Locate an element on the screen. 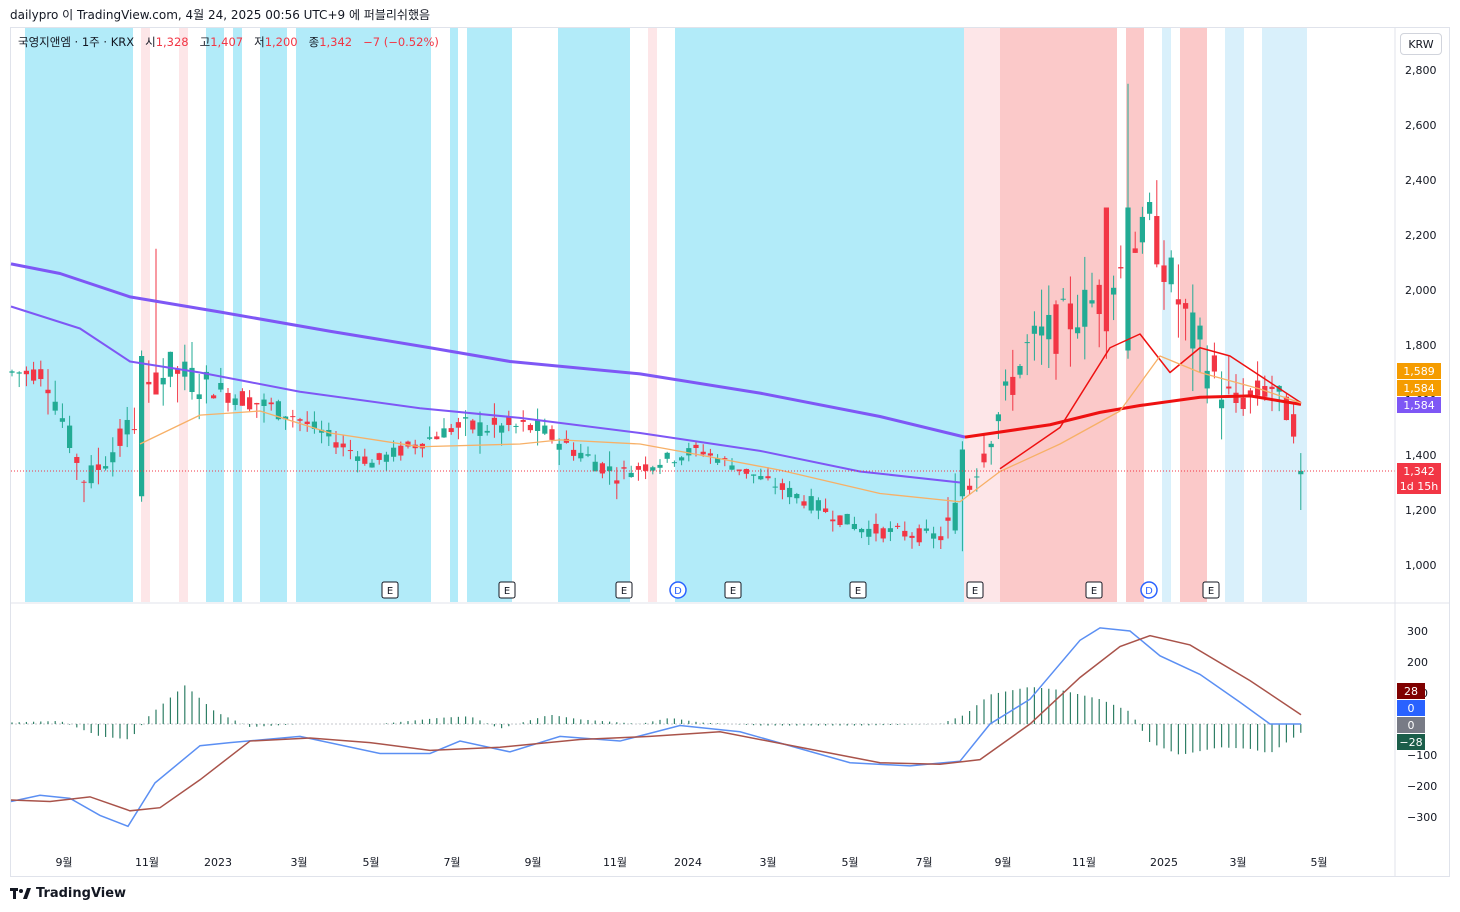 The height and width of the screenshot is (912, 1460). price-tag: 1d 15h is located at coordinates (1419, 486).